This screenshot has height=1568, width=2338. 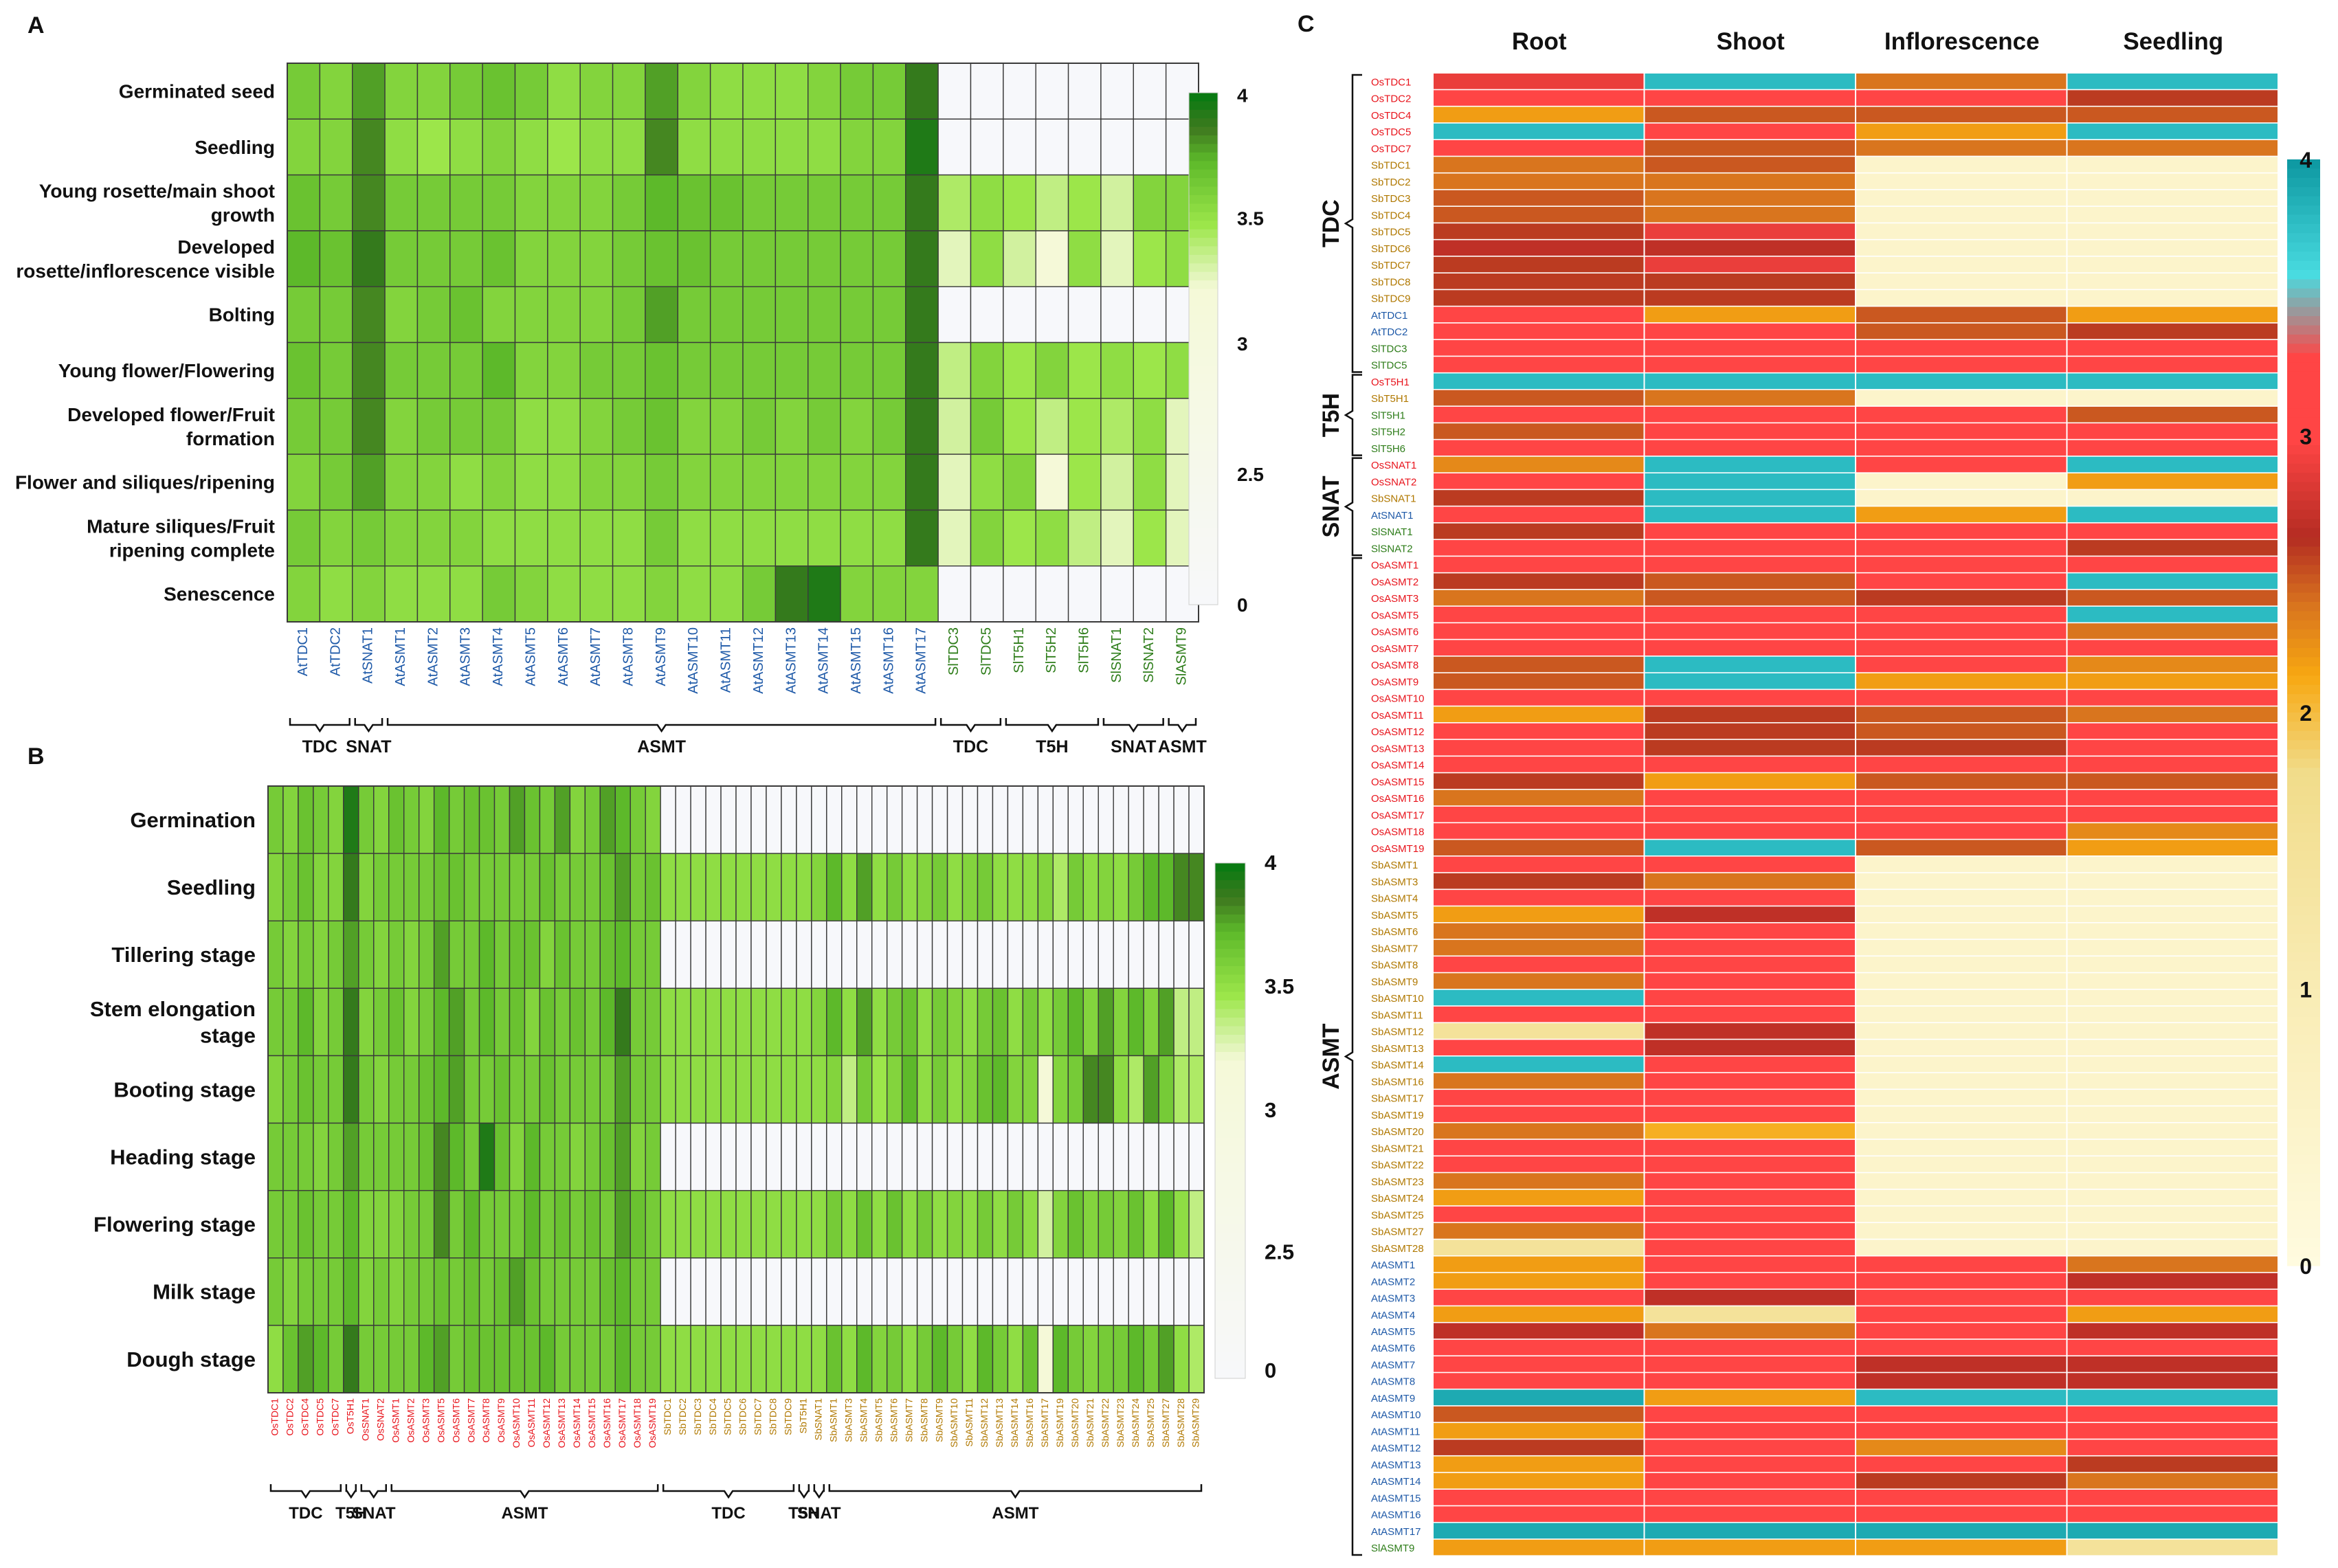 What do you see at coordinates (1396, 1482) in the screenshot?
I see `gene-label: AtASMT14` at bounding box center [1396, 1482].